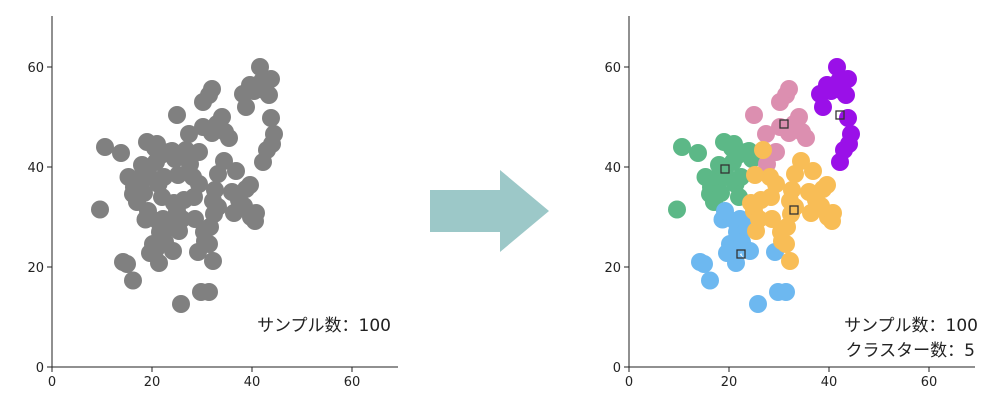 This screenshot has height=401, width=997. Describe the element at coordinates (40, 368) in the screenshot. I see `left-y-tick-label: 0` at that location.